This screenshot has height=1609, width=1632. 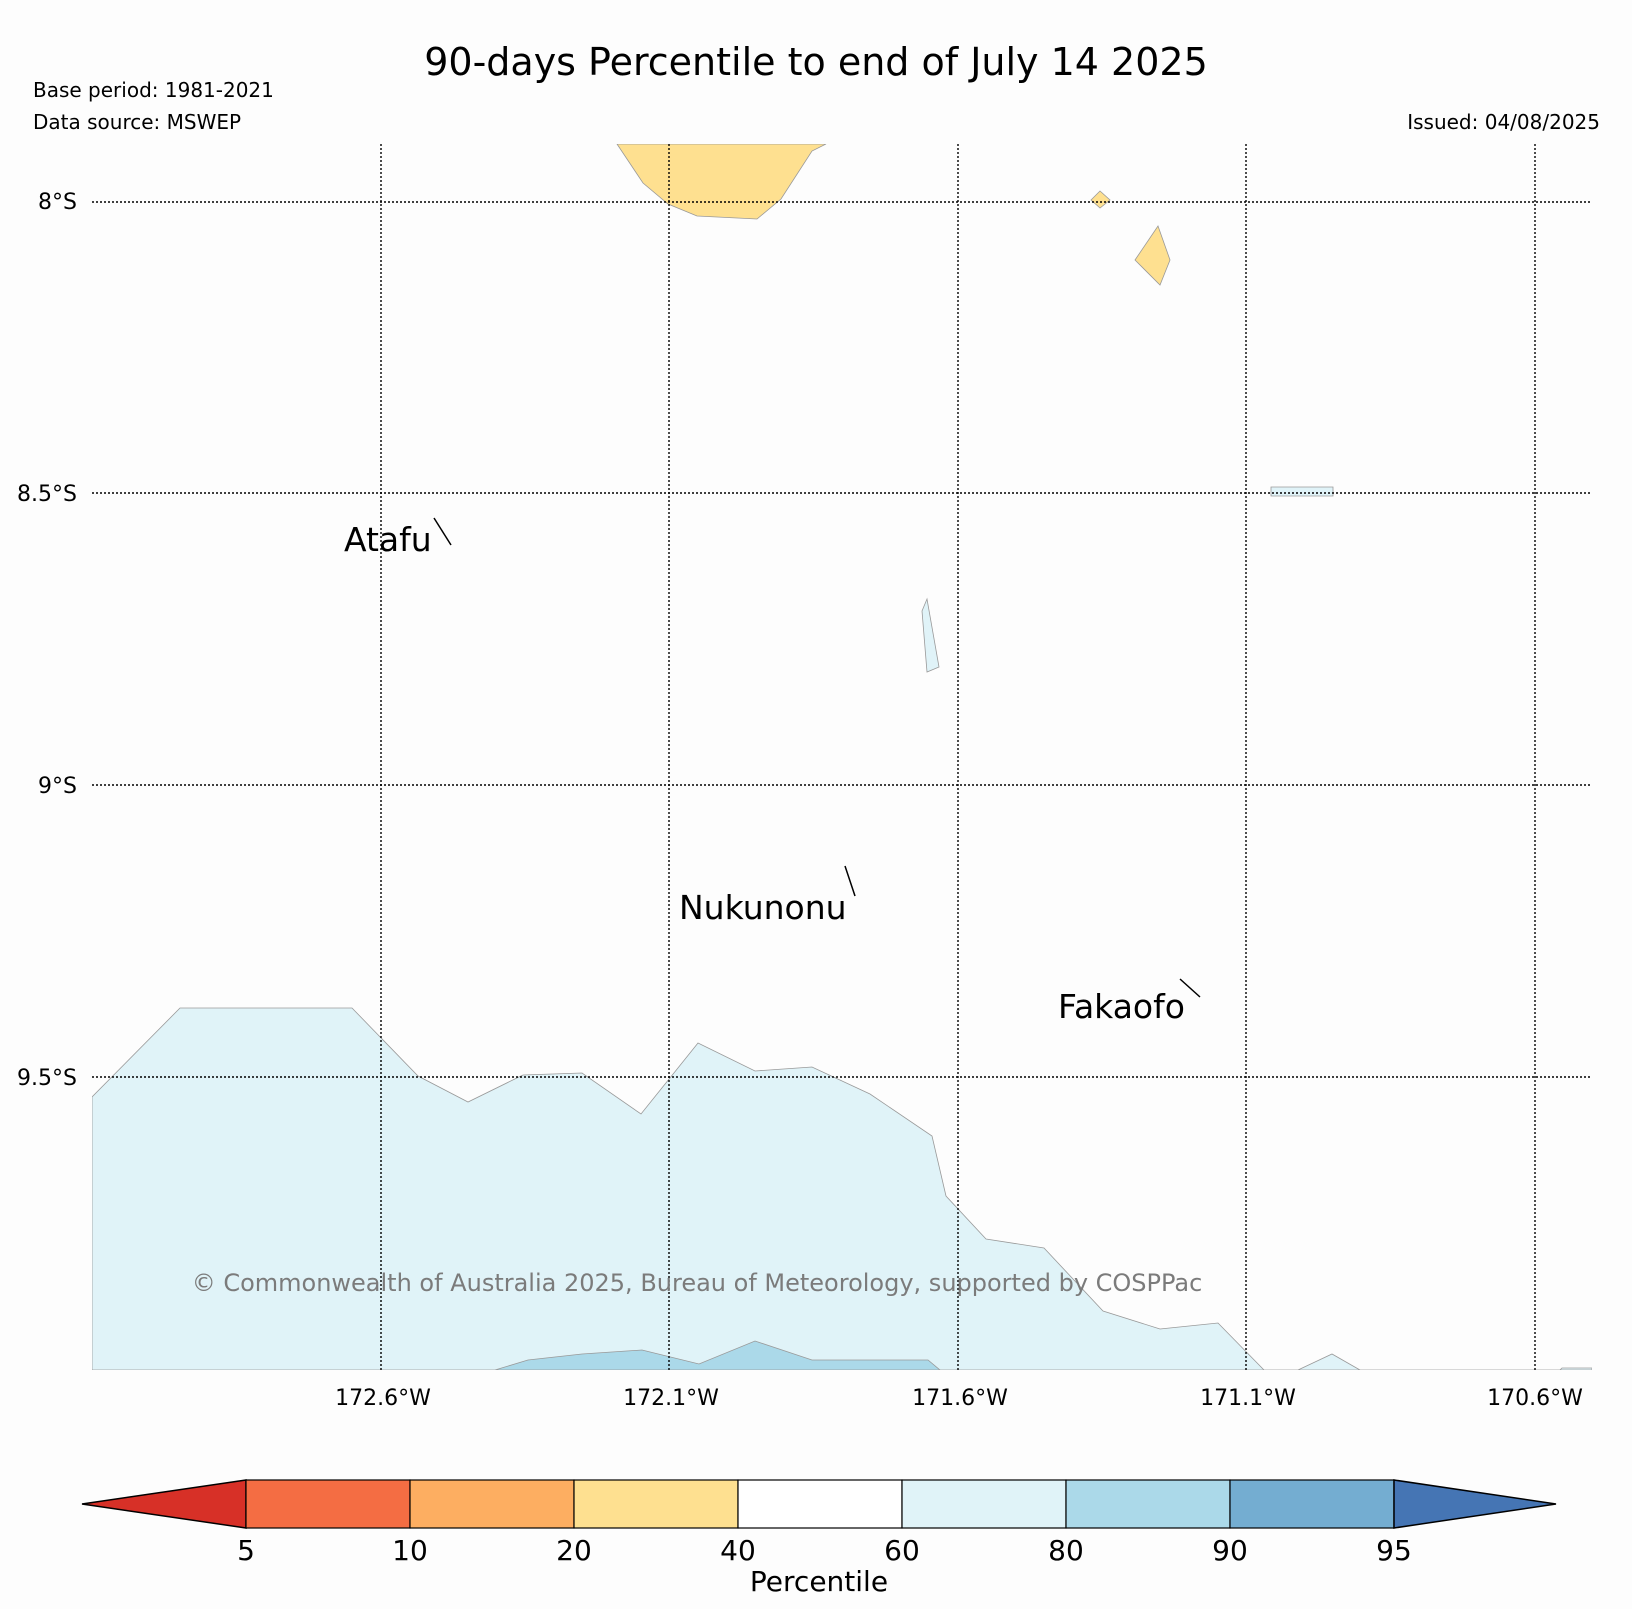 I want to click on lon-label: 172.1°W, so click(x=671, y=1398).